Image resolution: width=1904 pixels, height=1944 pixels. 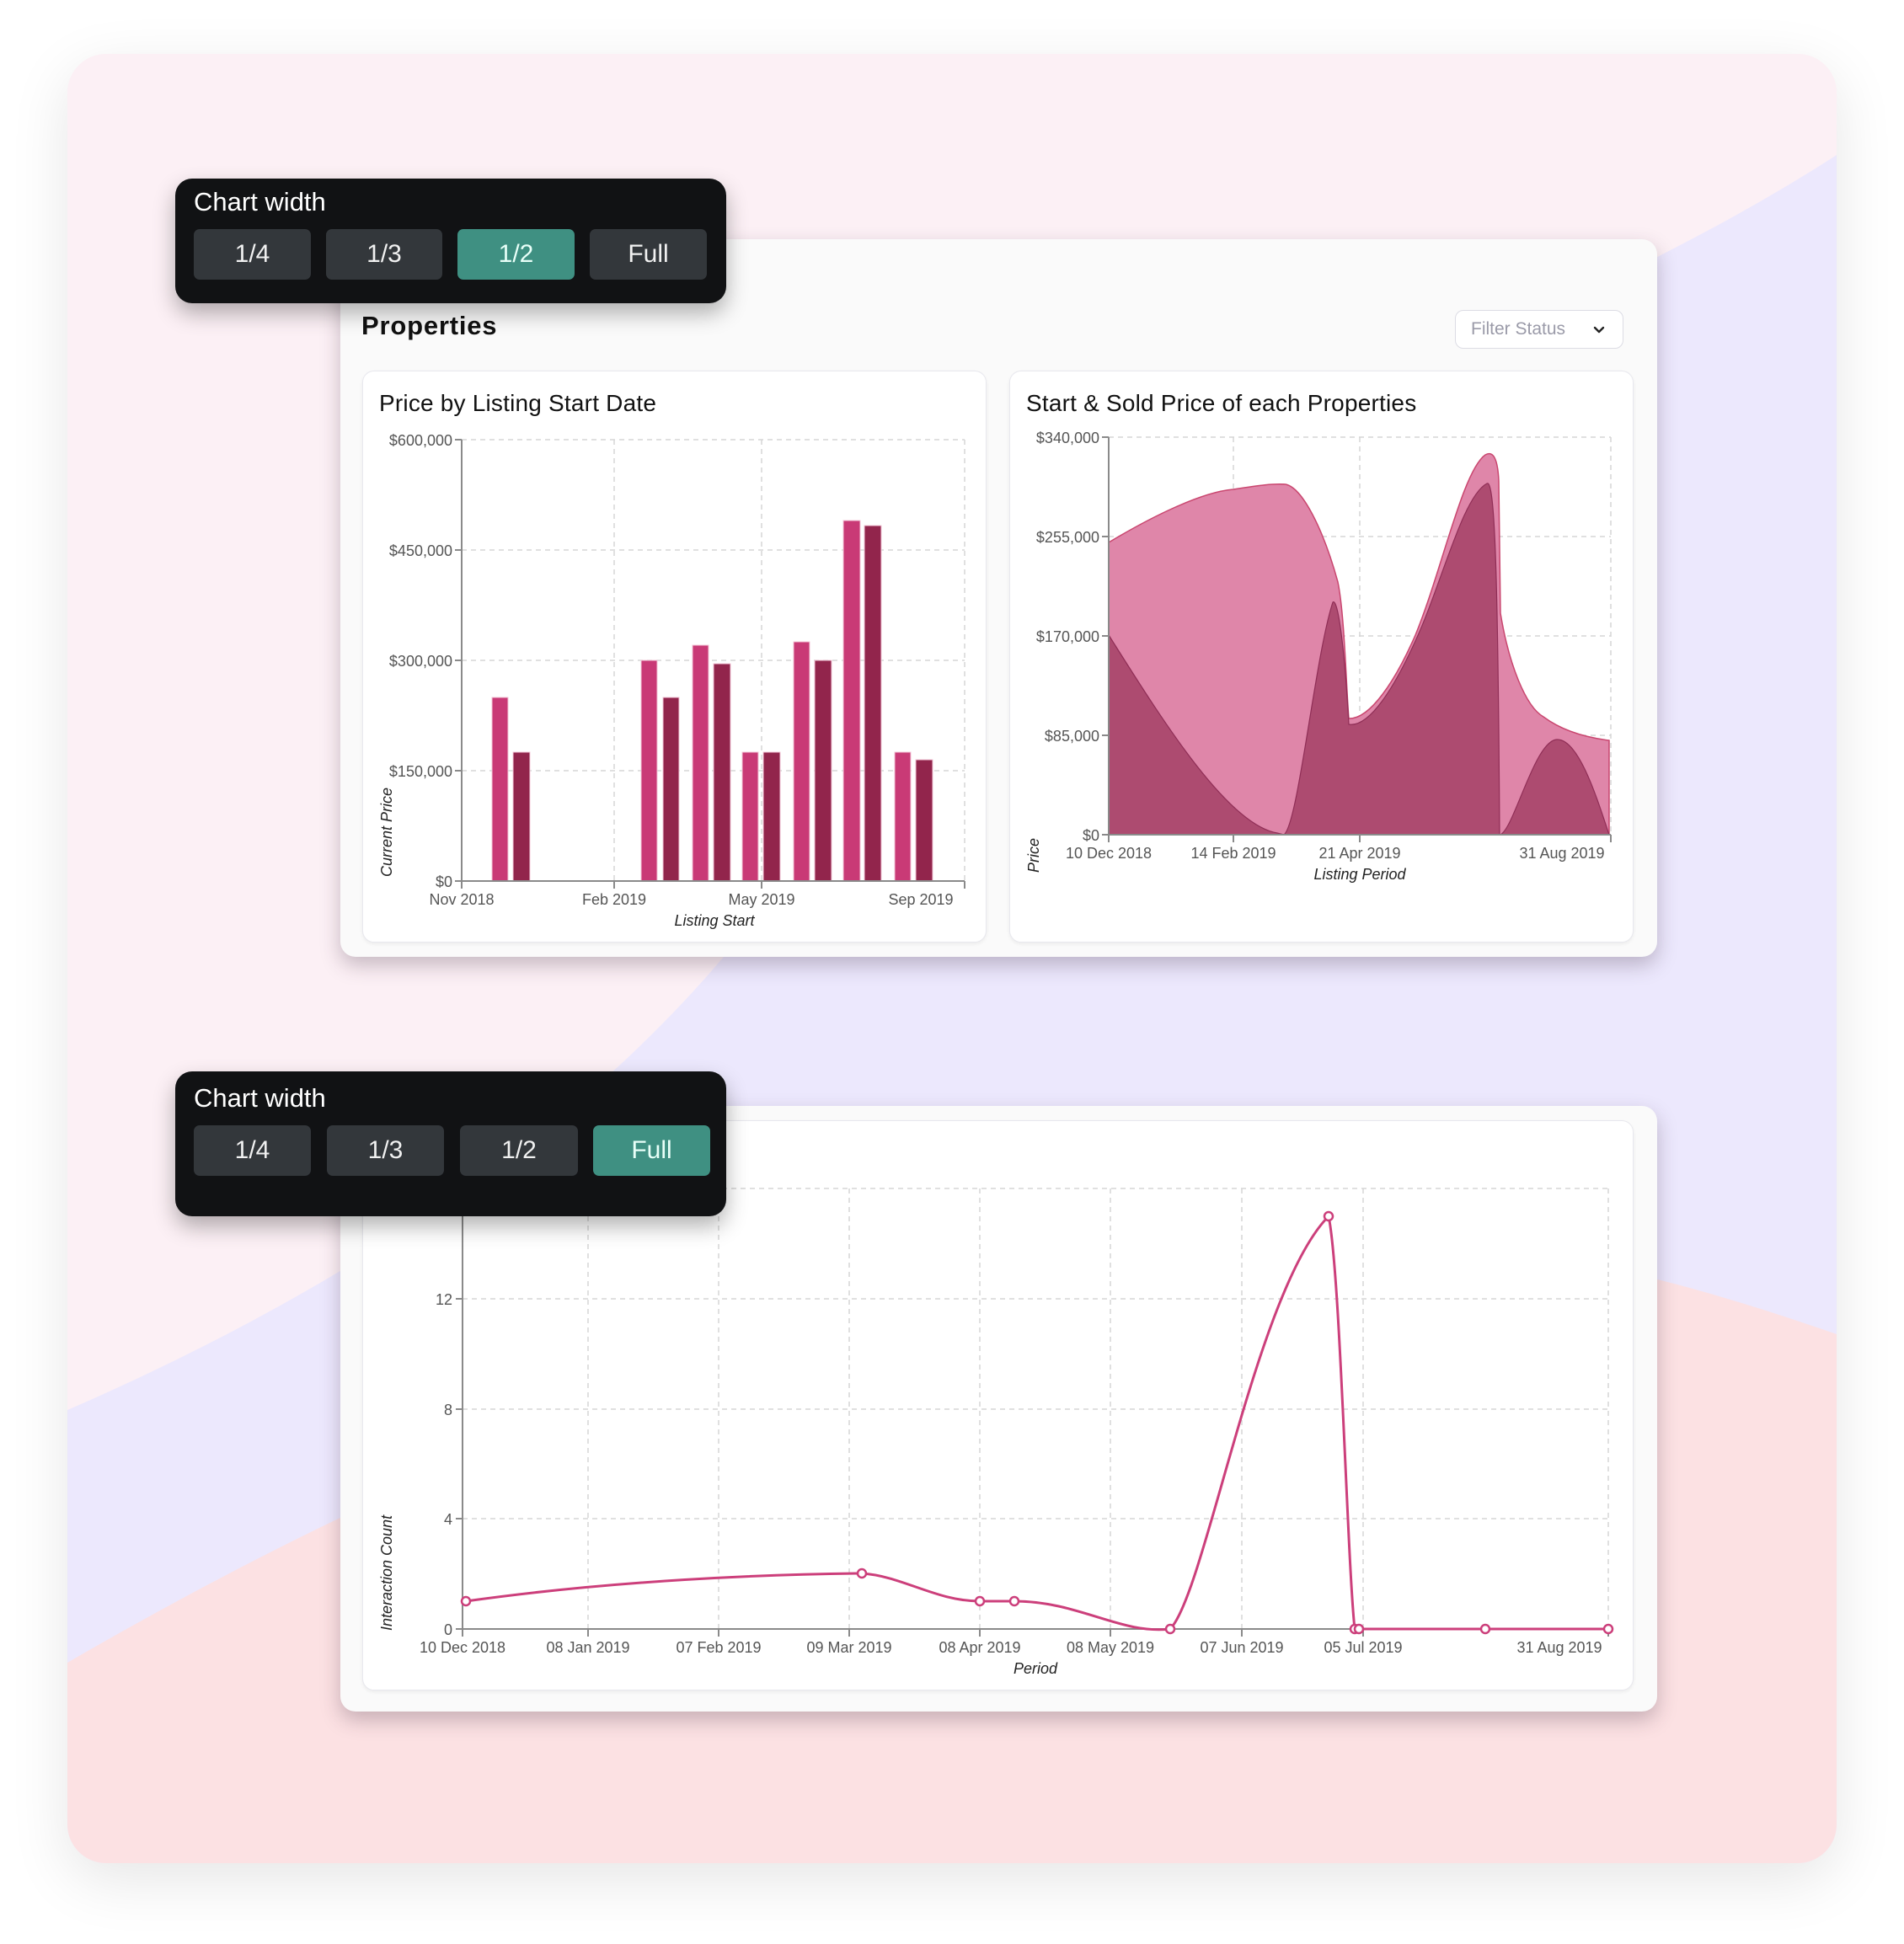 I want to click on x-tick: 08 Jan 2019, so click(x=587, y=1647).